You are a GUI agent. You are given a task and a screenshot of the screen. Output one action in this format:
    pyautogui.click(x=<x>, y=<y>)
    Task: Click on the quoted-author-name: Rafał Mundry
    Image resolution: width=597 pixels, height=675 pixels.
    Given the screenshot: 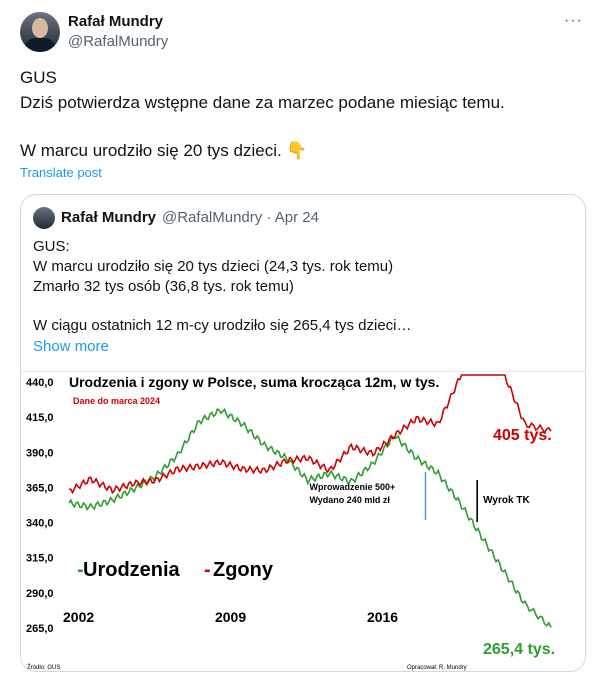 What is the action you would take?
    pyautogui.click(x=109, y=217)
    